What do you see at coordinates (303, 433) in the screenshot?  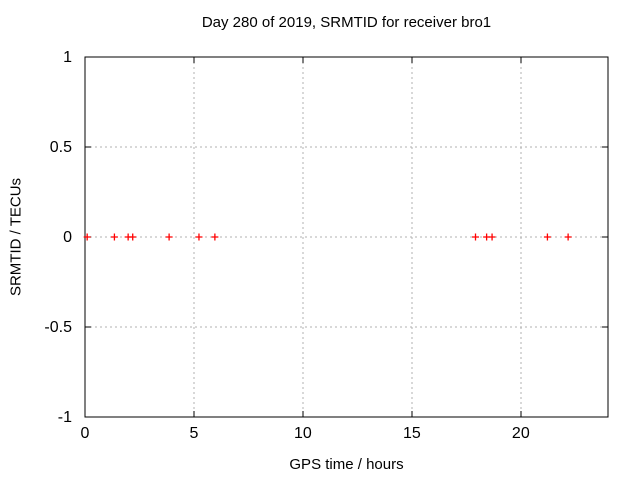 I see `x-tick-label: 10` at bounding box center [303, 433].